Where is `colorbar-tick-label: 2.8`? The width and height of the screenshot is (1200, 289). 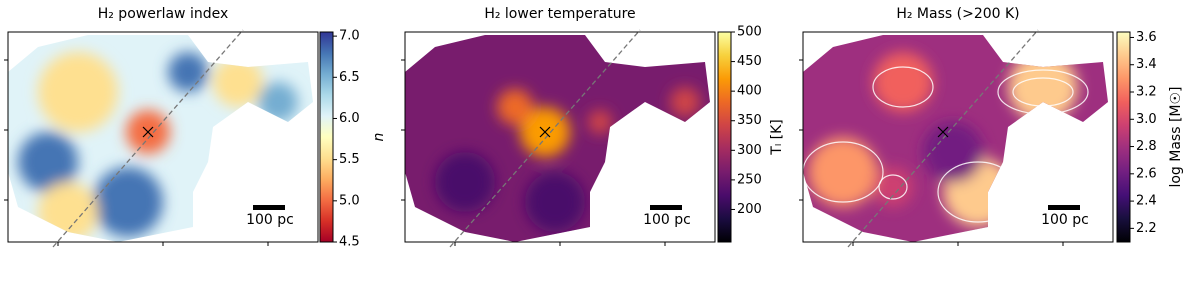
colorbar-tick-label: 2.8 is located at coordinates (1146, 146).